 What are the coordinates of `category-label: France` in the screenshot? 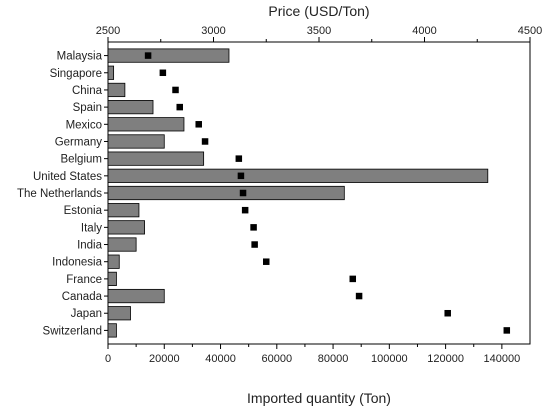 It's located at (84, 280).